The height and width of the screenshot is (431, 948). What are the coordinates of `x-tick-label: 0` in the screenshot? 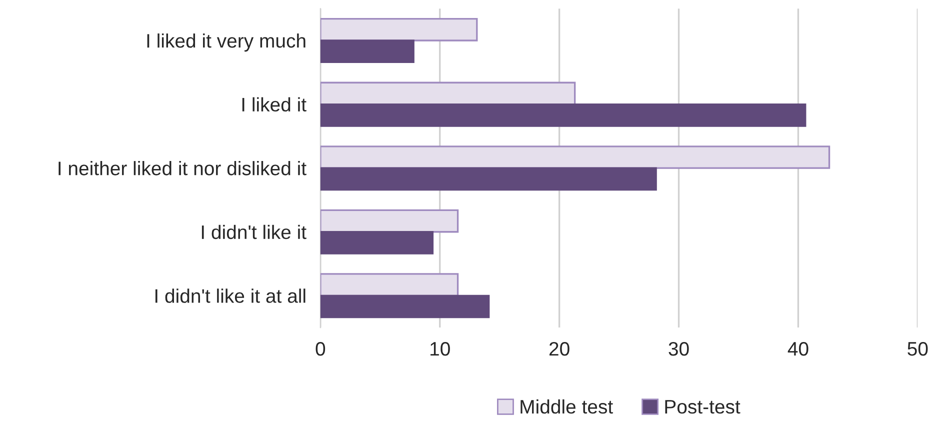 It's located at (321, 349).